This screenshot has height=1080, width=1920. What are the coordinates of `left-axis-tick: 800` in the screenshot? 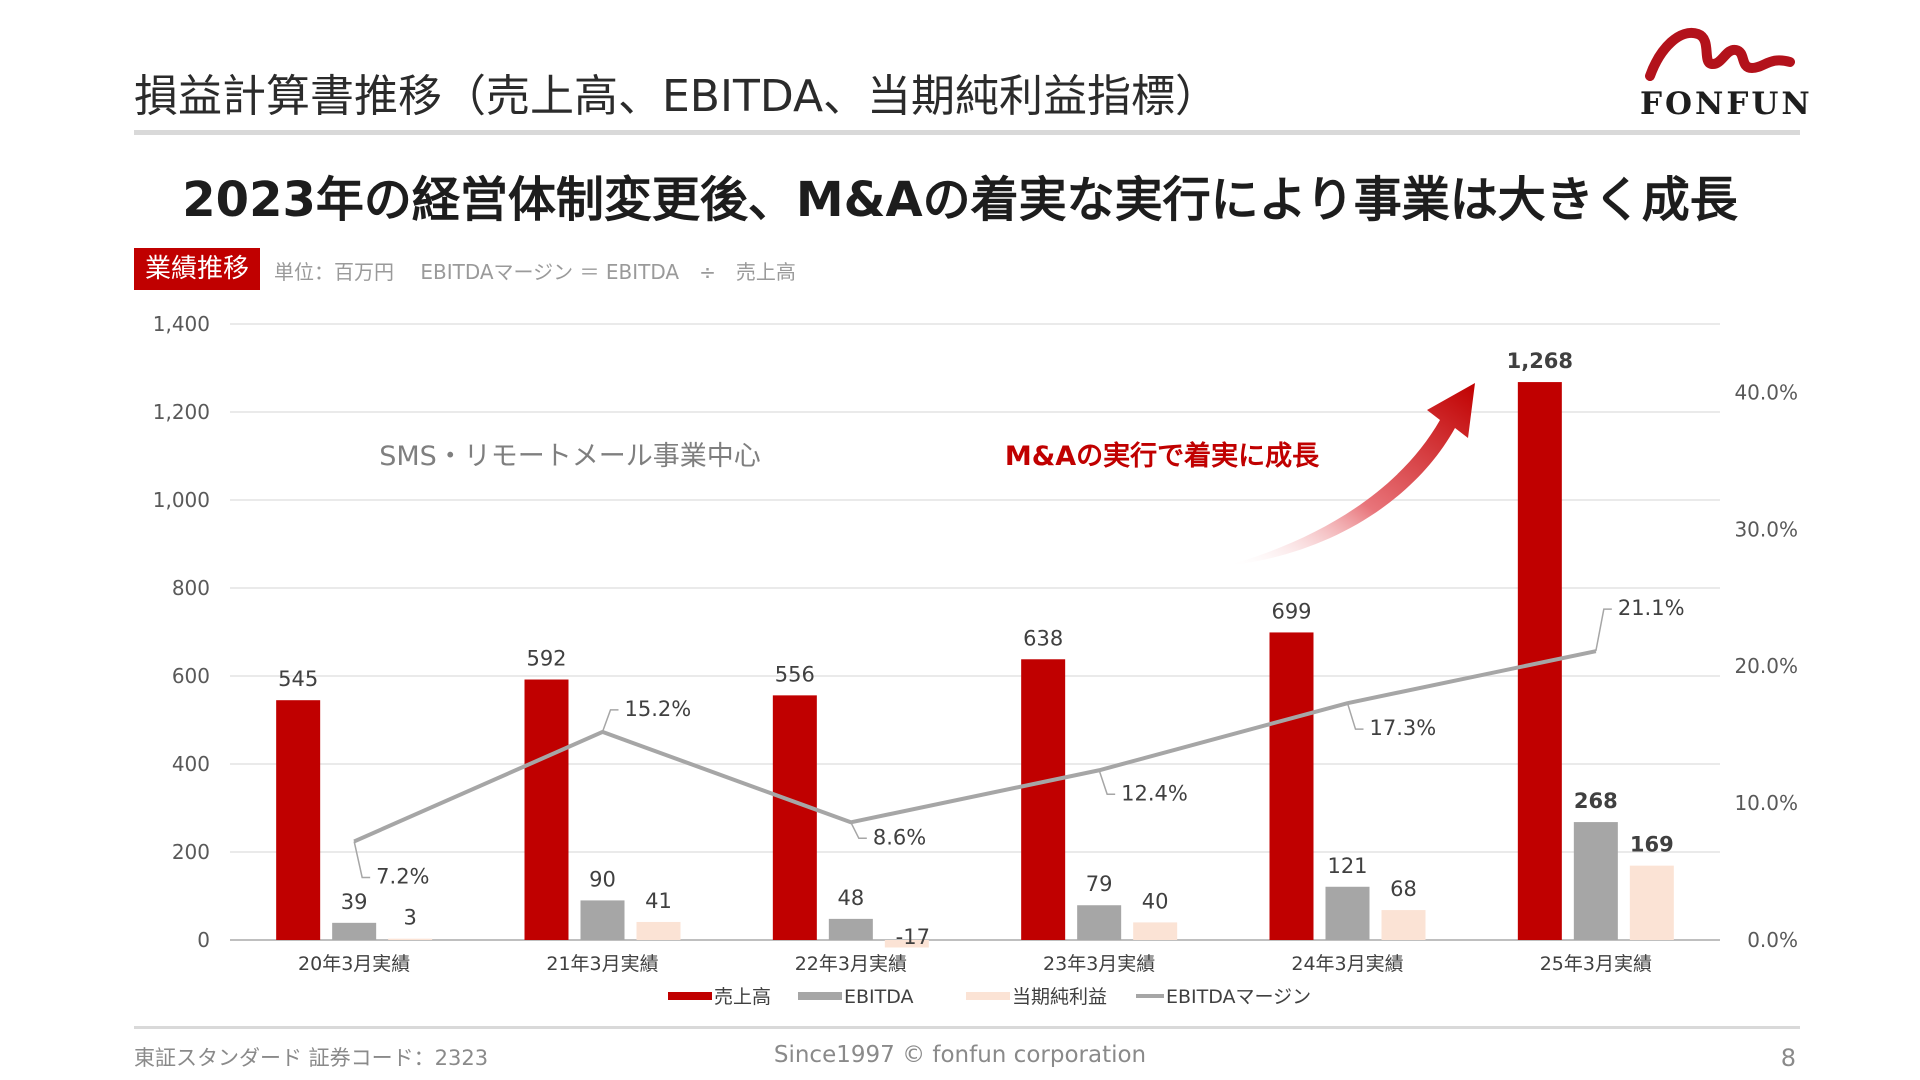 It's located at (191, 588).